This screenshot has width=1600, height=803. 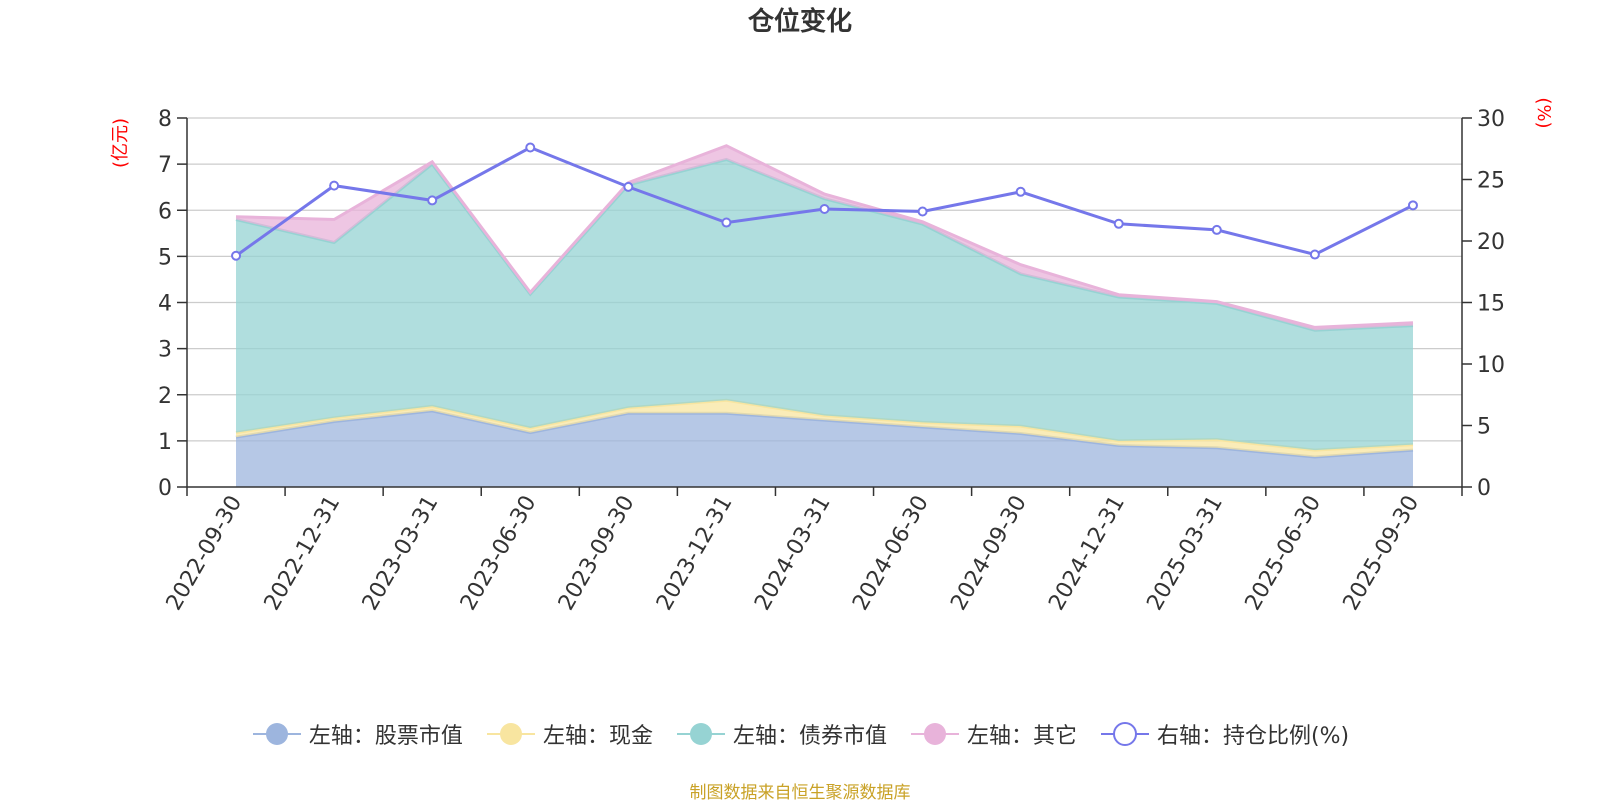 What do you see at coordinates (165, 165) in the screenshot?
I see `left-axis-tick-label: 7` at bounding box center [165, 165].